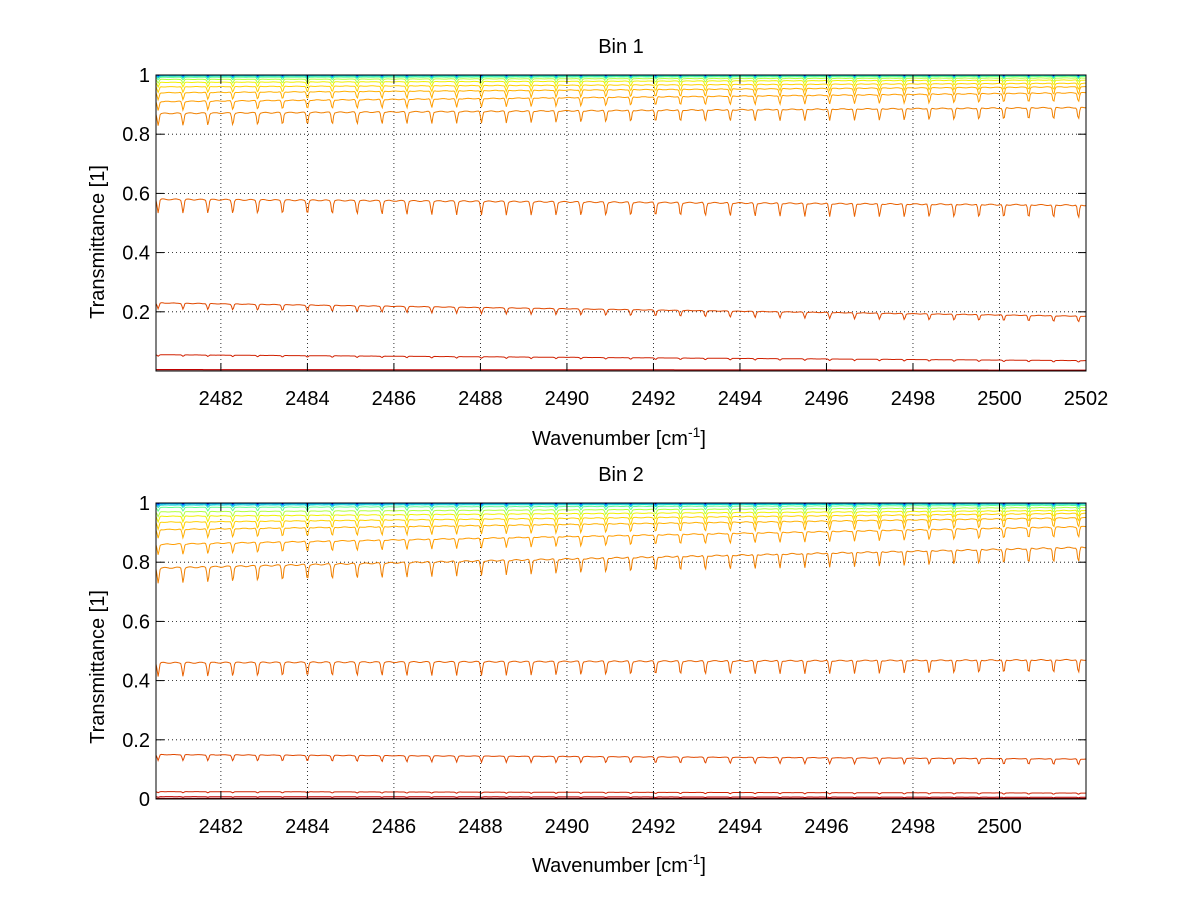 The width and height of the screenshot is (1200, 901). Describe the element at coordinates (621, 47) in the screenshot. I see `chart-title: Bin 1` at that location.